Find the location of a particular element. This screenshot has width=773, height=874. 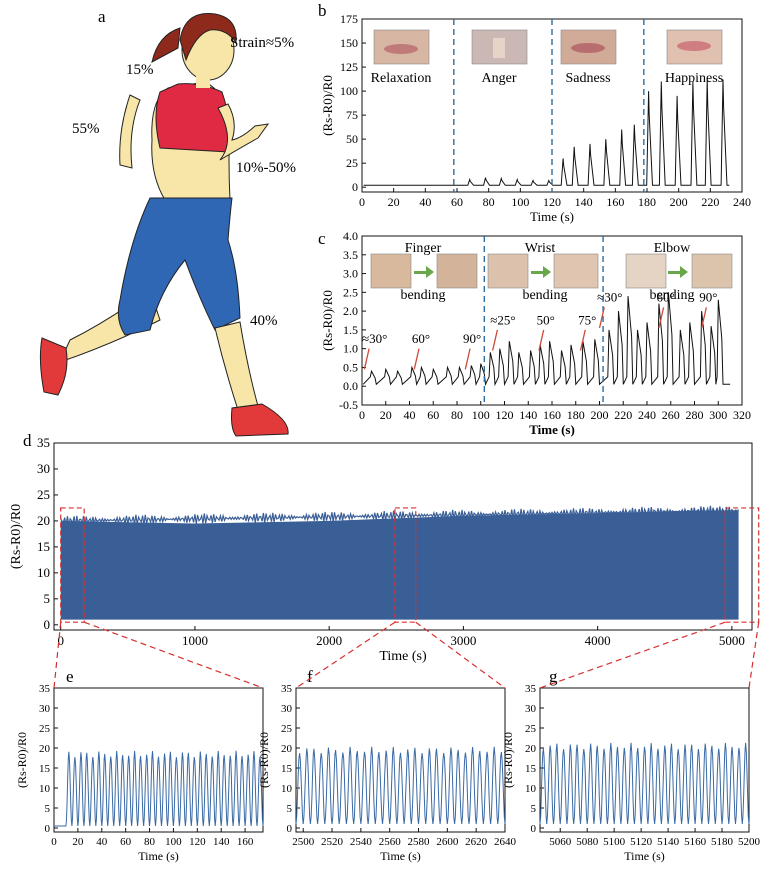

x-tick-label: 180 is located at coordinates (576, 415).